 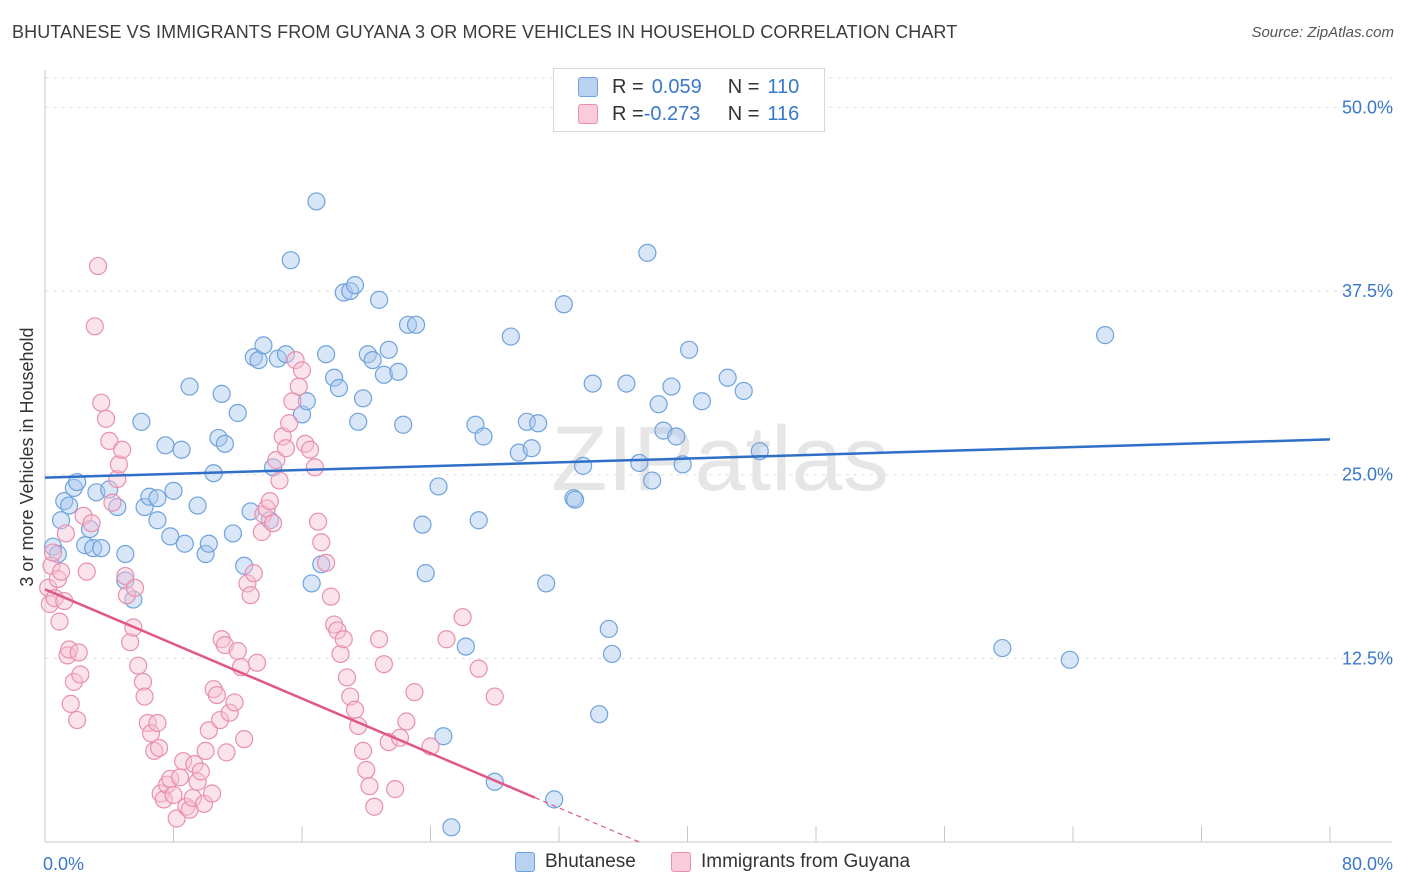 What do you see at coordinates (575, 862) in the screenshot?
I see `legend-item-bhutanese: Bhutanese` at bounding box center [575, 862].